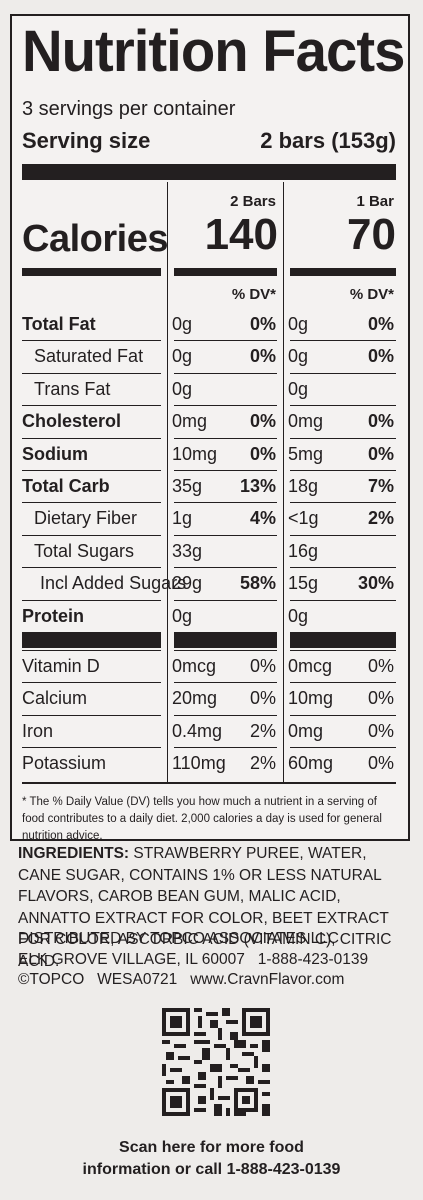 This screenshot has height=1200, width=423. I want to click on nutrient-name: Cholesterol, so click(72, 421).